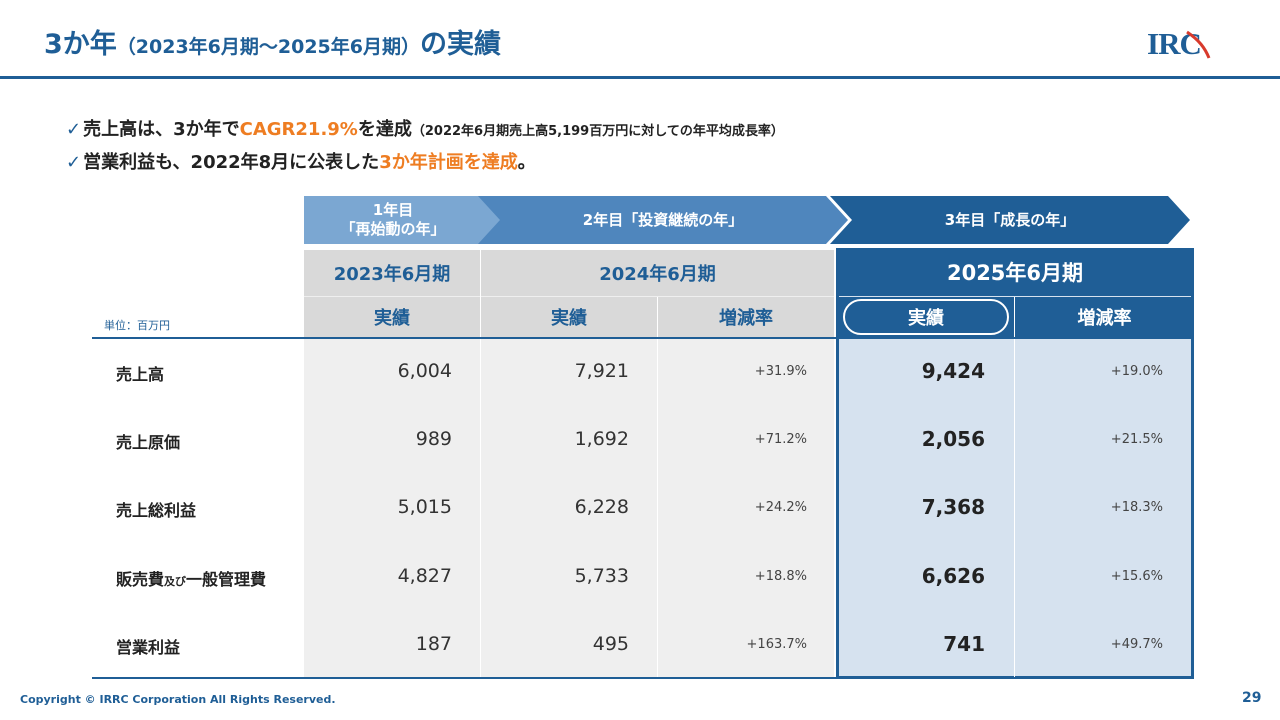  Describe the element at coordinates (161, 129) in the screenshot. I see `bullet-text: 売上高は、3か年で` at that location.